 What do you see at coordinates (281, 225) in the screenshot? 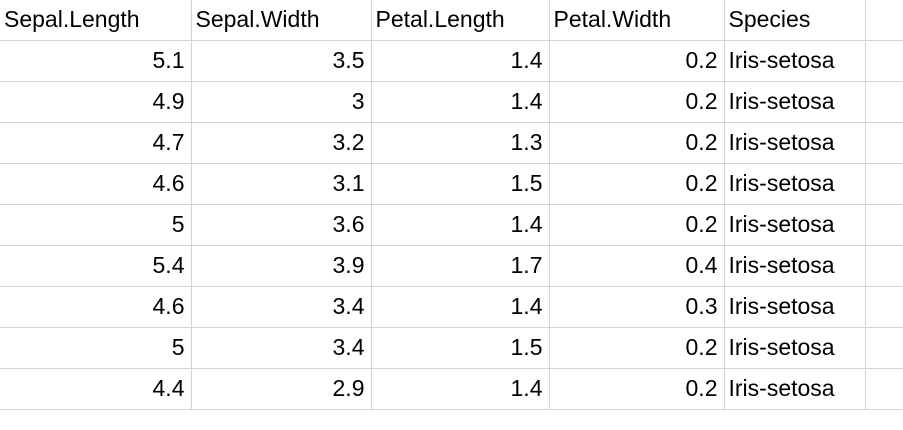
I see `cell-sepal-width: 3.6` at bounding box center [281, 225].